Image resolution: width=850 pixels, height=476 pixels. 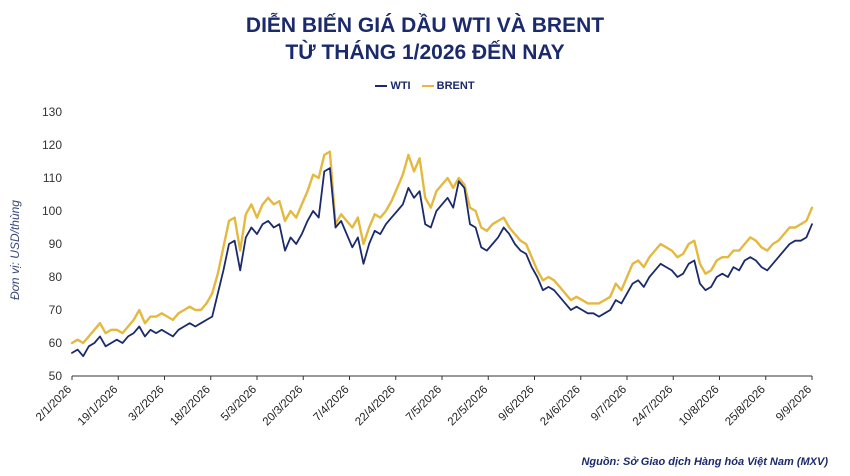 What do you see at coordinates (190, 406) in the screenshot?
I see `x-tick-label: 18/2/2026` at bounding box center [190, 406].